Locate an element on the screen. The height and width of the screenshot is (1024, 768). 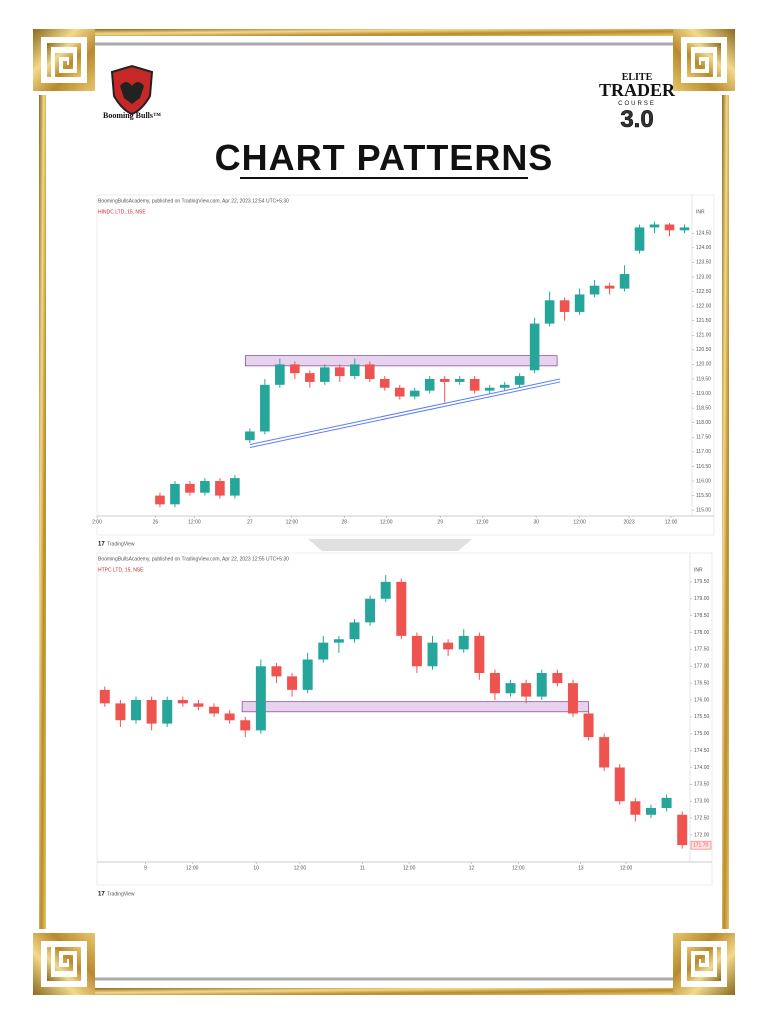
trendline is located at coordinates (405, 412).